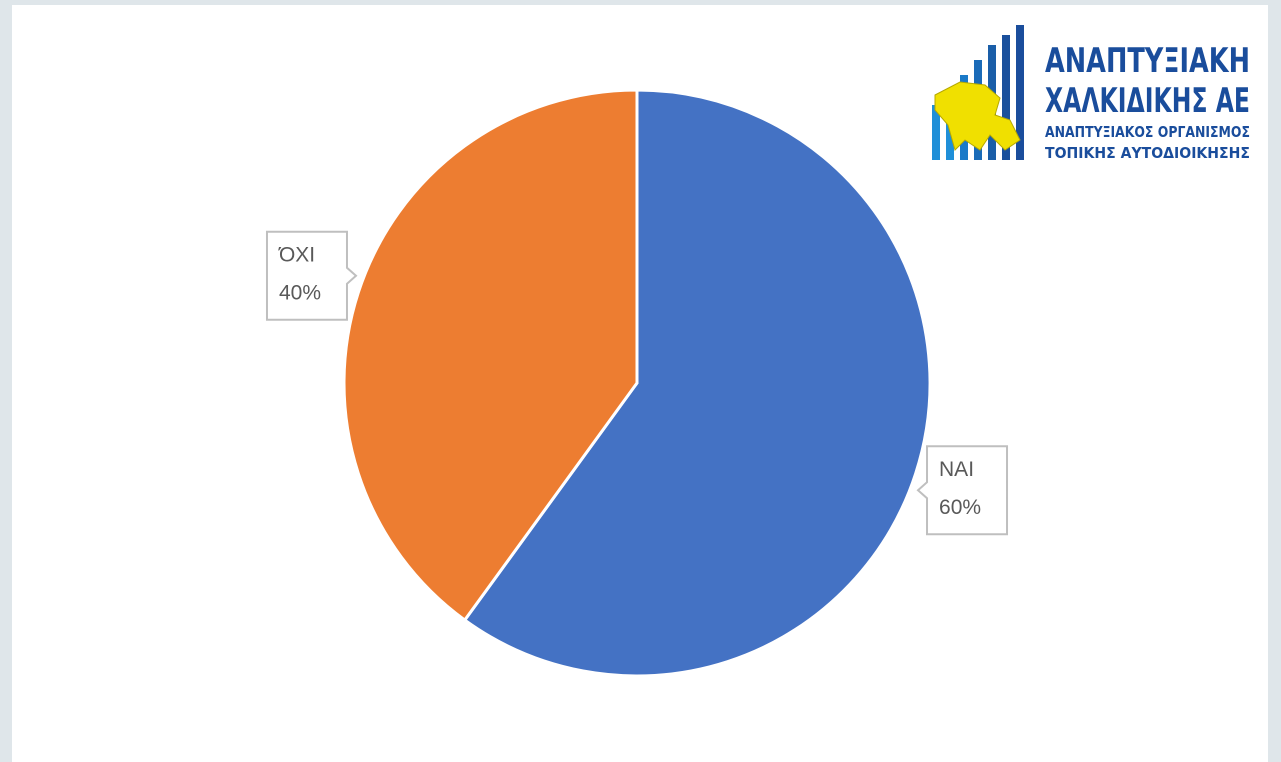 The width and height of the screenshot is (1281, 762). Describe the element at coordinates (1147, 101) in the screenshot. I see `logo-line: ΧΑΛΚΙΔΙΚΗΣ ΑΕ` at that location.